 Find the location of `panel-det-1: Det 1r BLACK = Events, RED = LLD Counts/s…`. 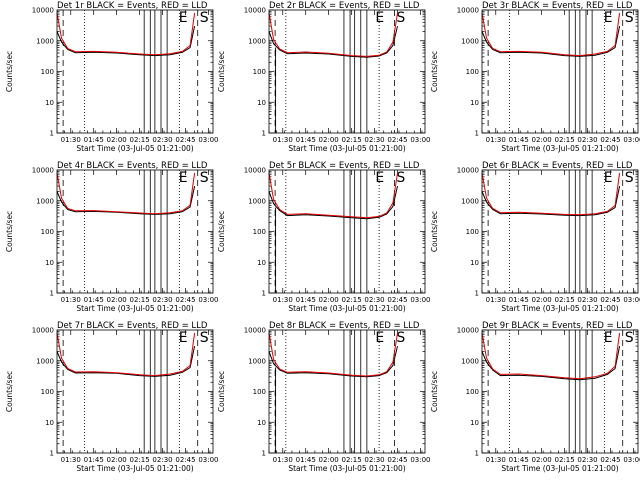

panel-det-1: Det 1r BLACK = Events, RED = LLD Counts/s… is located at coordinates (112, 77).